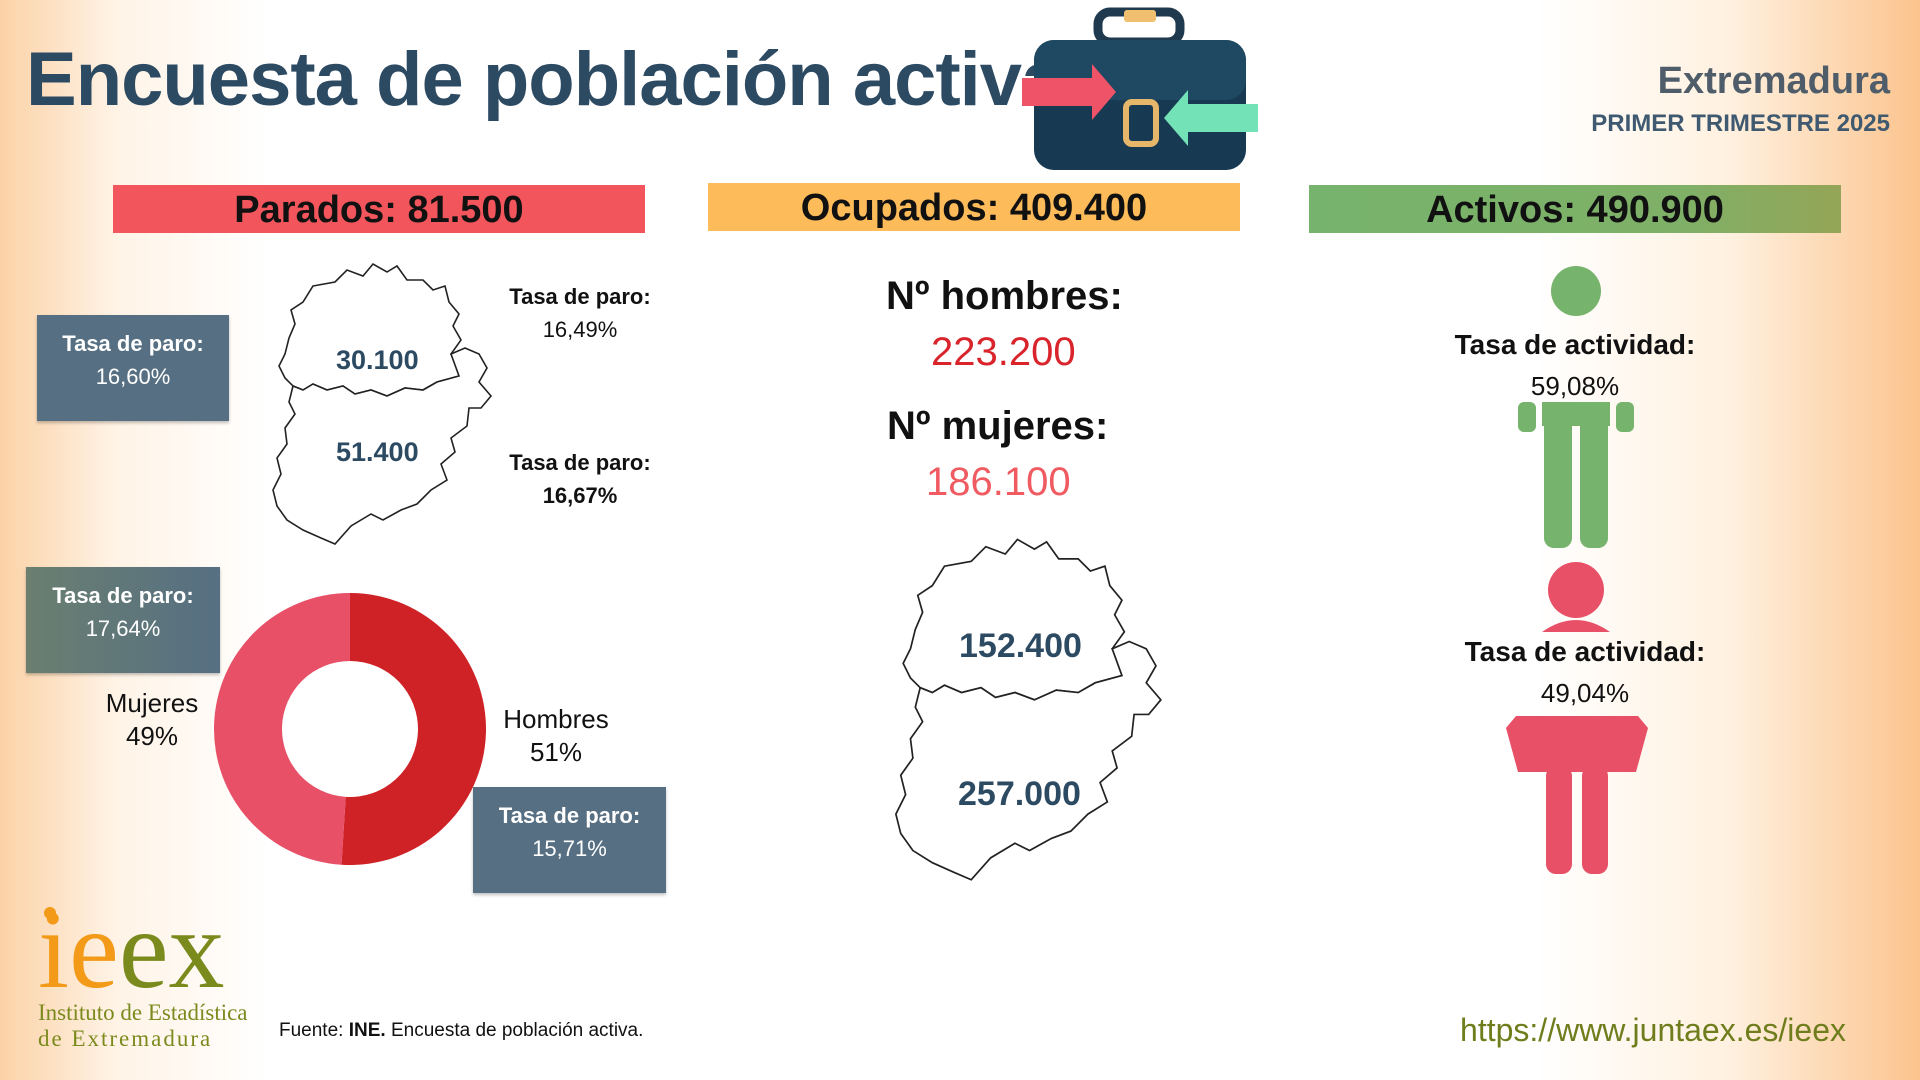 The width and height of the screenshot is (1920, 1080). Describe the element at coordinates (1575, 386) in the screenshot. I see `hombres-tasa-actividad-value: 59,08%` at that location.